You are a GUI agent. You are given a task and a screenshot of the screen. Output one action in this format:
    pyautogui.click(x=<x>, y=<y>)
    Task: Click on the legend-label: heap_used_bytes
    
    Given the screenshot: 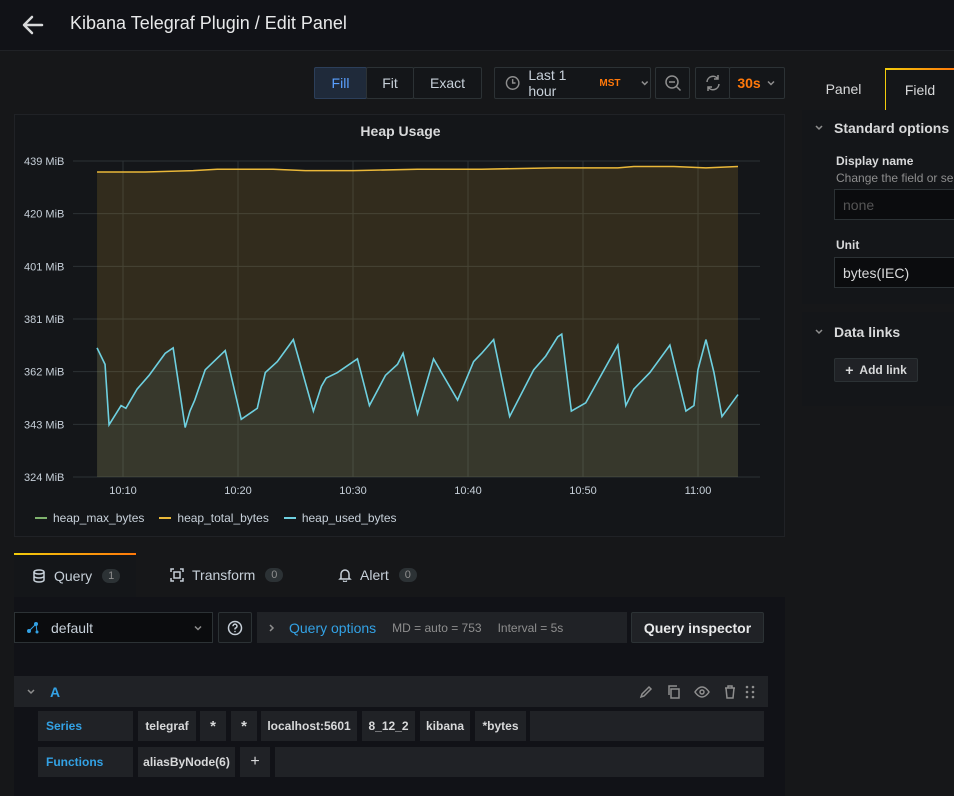 What is the action you would take?
    pyautogui.click(x=349, y=518)
    